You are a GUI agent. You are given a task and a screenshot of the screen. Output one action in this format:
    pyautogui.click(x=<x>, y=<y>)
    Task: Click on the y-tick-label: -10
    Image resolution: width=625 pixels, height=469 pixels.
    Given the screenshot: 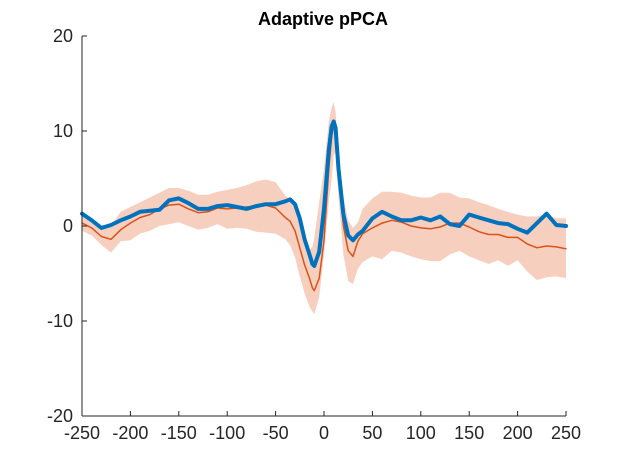 What is the action you would take?
    pyautogui.click(x=60, y=321)
    